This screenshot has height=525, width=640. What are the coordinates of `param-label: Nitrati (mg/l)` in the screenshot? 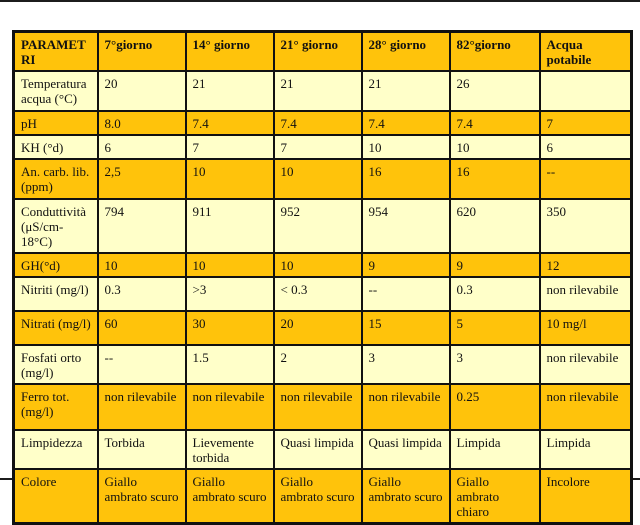 It's located at (55, 328).